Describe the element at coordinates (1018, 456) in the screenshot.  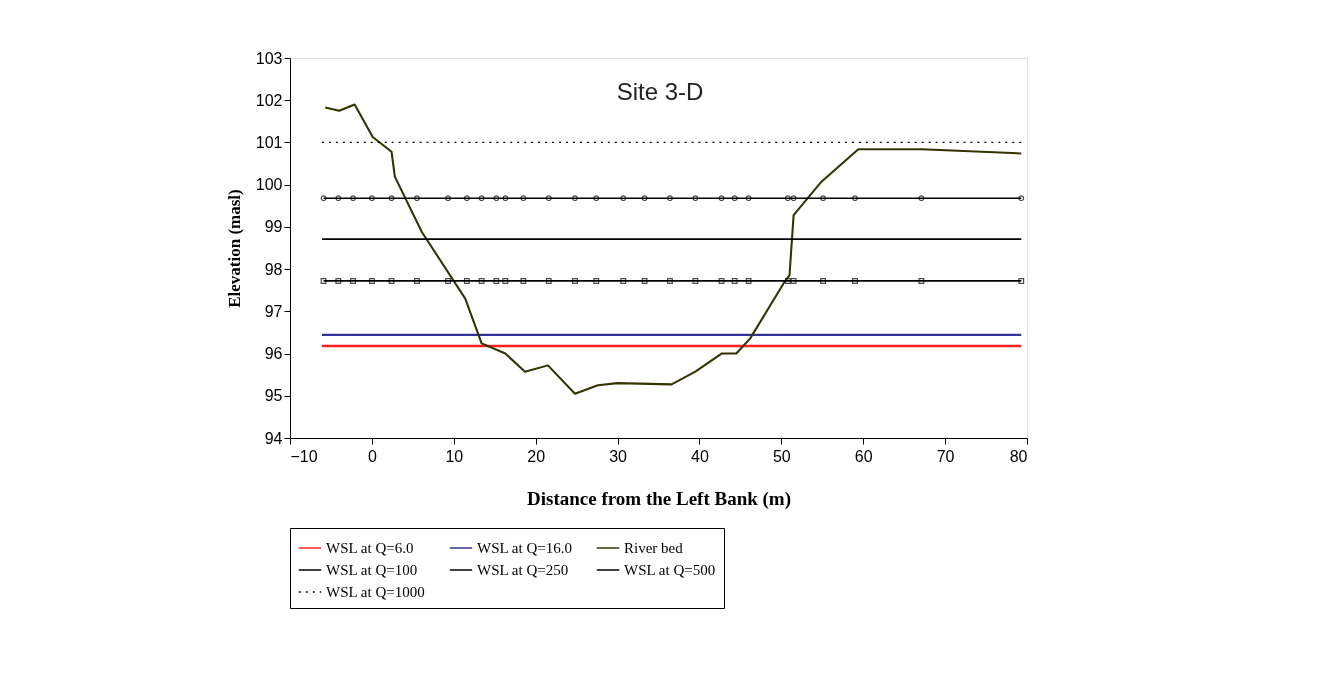
I see `x-tick-label: 80` at that location.